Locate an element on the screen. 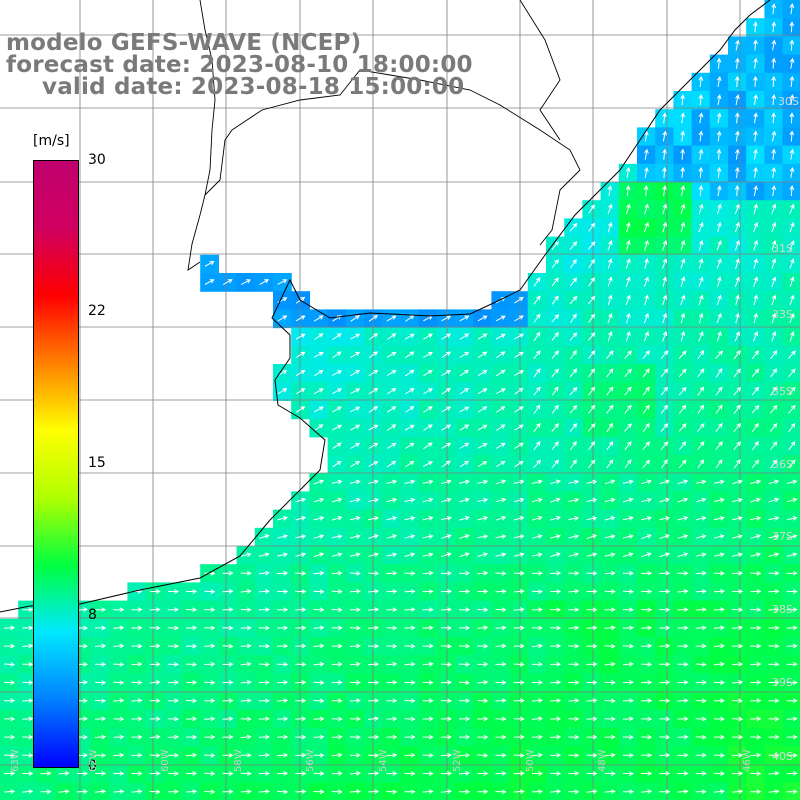  lat-label: 35S is located at coordinates (782, 391).